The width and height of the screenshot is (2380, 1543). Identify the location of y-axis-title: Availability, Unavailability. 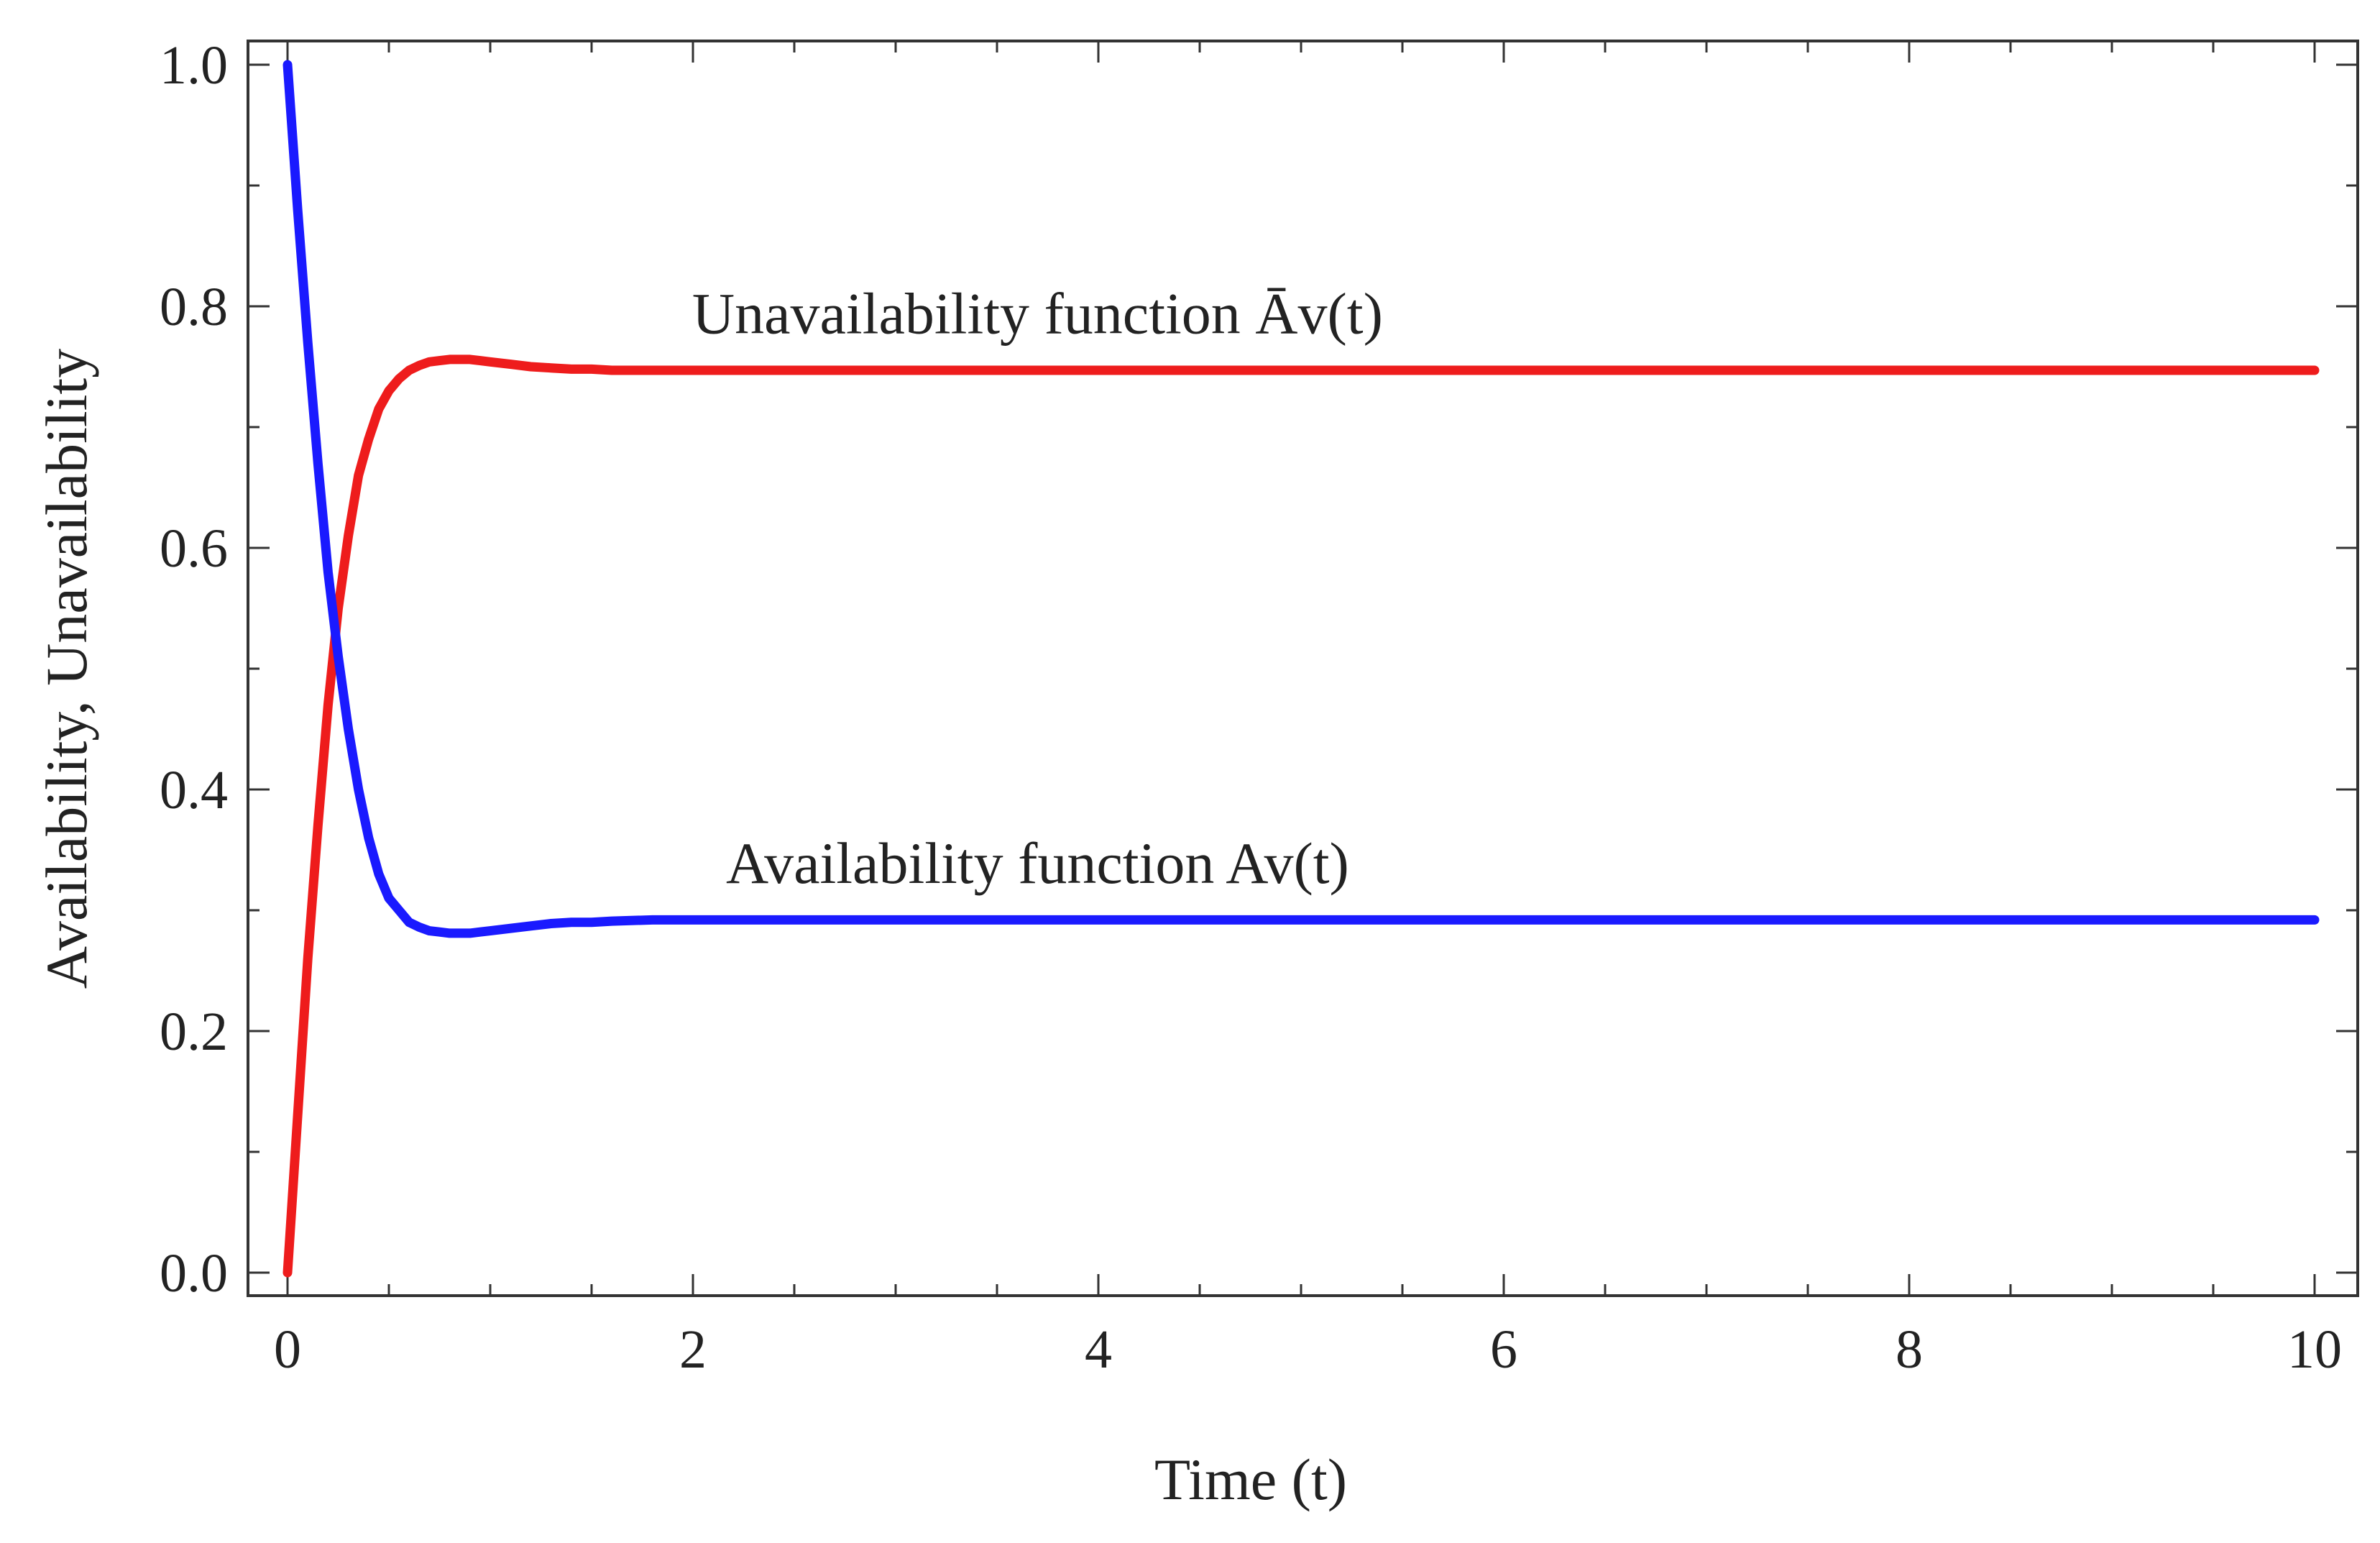
(66, 669).